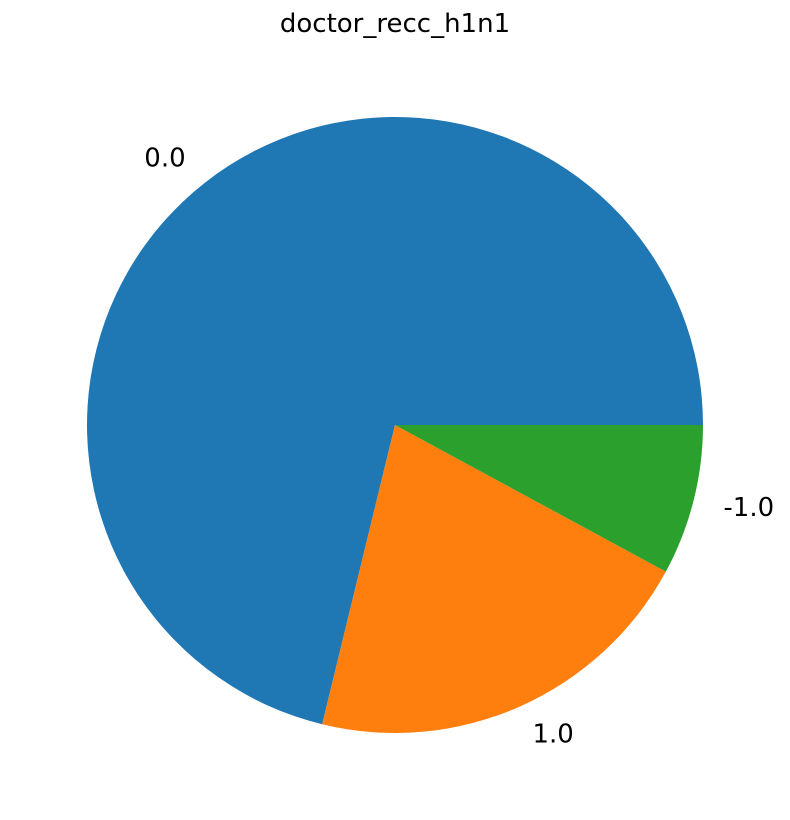 Image resolution: width=790 pixels, height=820 pixels. What do you see at coordinates (552, 735) in the screenshot?
I see `pie-slice-label: 1.0` at bounding box center [552, 735].